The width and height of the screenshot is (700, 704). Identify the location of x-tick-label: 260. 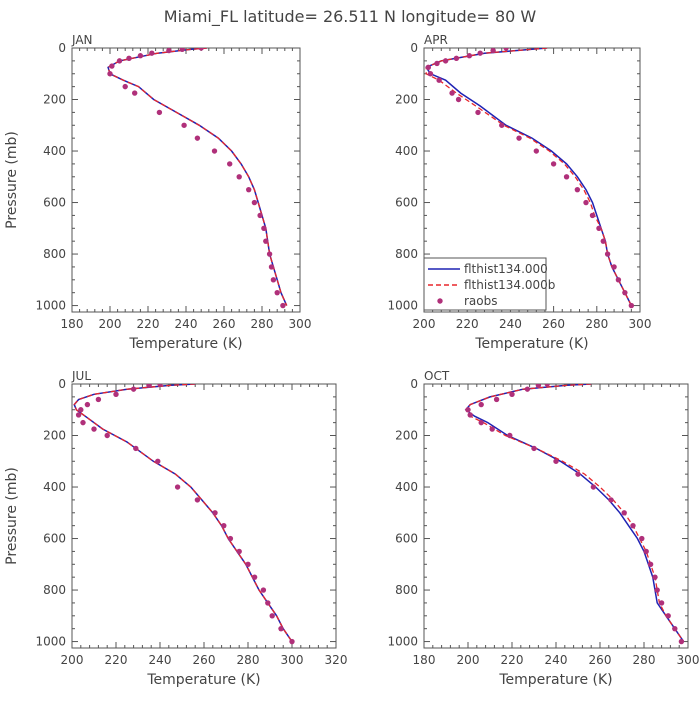
(224, 324).